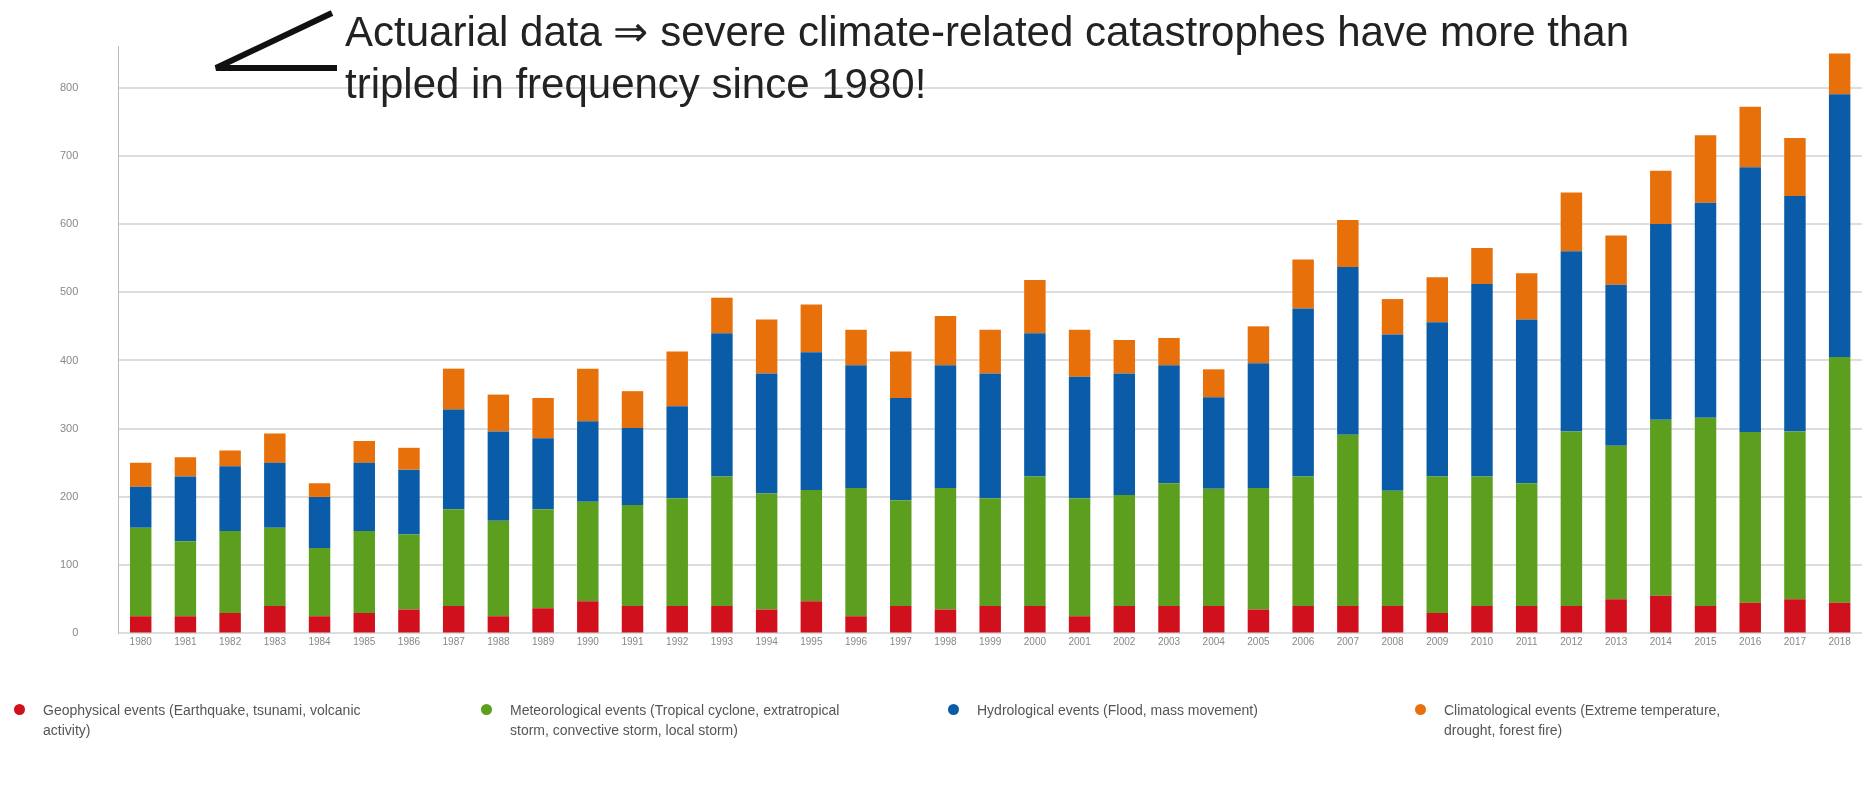 The image size is (1868, 791). Describe the element at coordinates (1795, 642) in the screenshot. I see `x-tick-label: 2017` at that location.